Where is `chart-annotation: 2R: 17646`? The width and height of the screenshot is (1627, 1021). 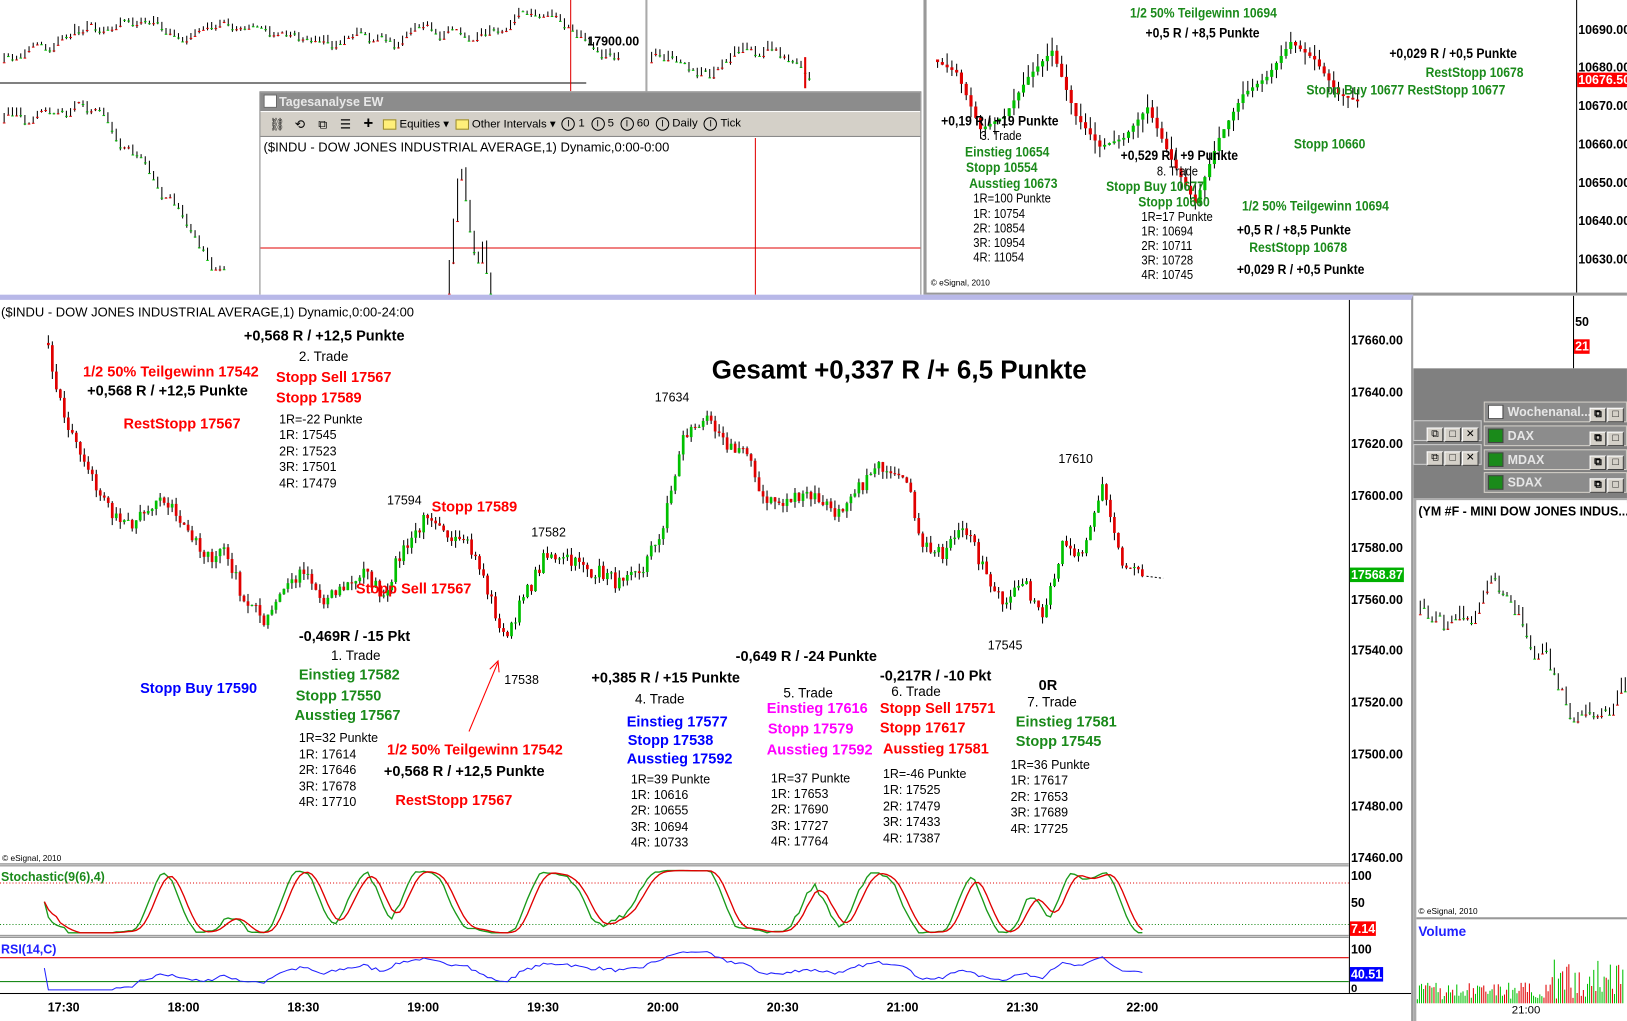 chart-annotation: 2R: 17646 is located at coordinates (327, 770).